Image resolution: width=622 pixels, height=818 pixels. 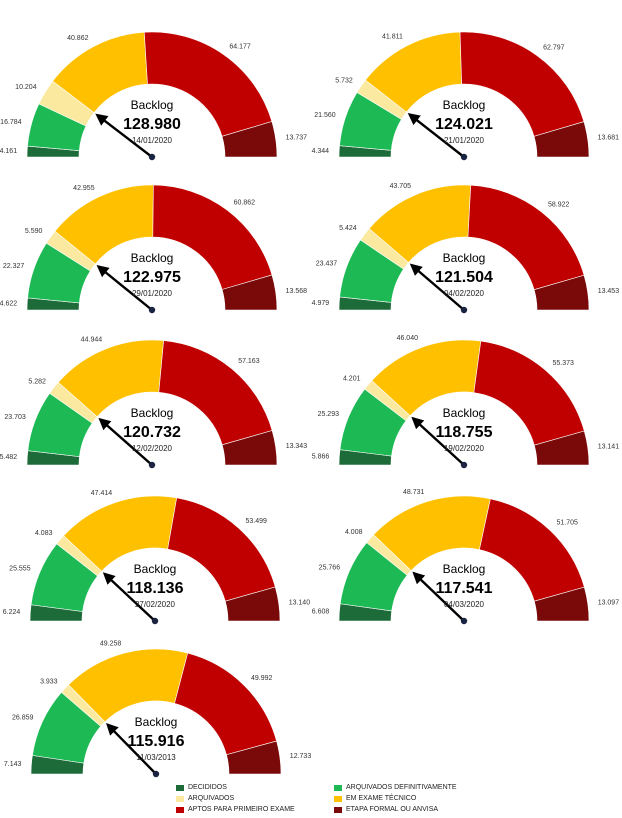 I want to click on gauge-9-value-label-3: 3.933, so click(x=49, y=682).